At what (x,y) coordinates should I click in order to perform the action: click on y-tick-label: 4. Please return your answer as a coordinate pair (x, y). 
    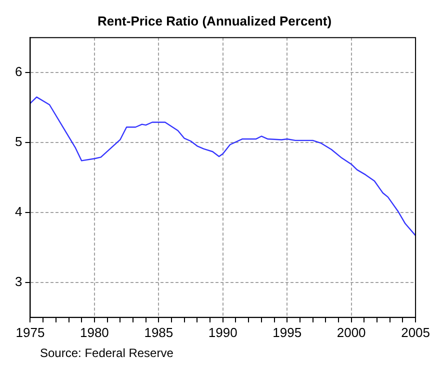
    Looking at the image, I should click on (18, 212).